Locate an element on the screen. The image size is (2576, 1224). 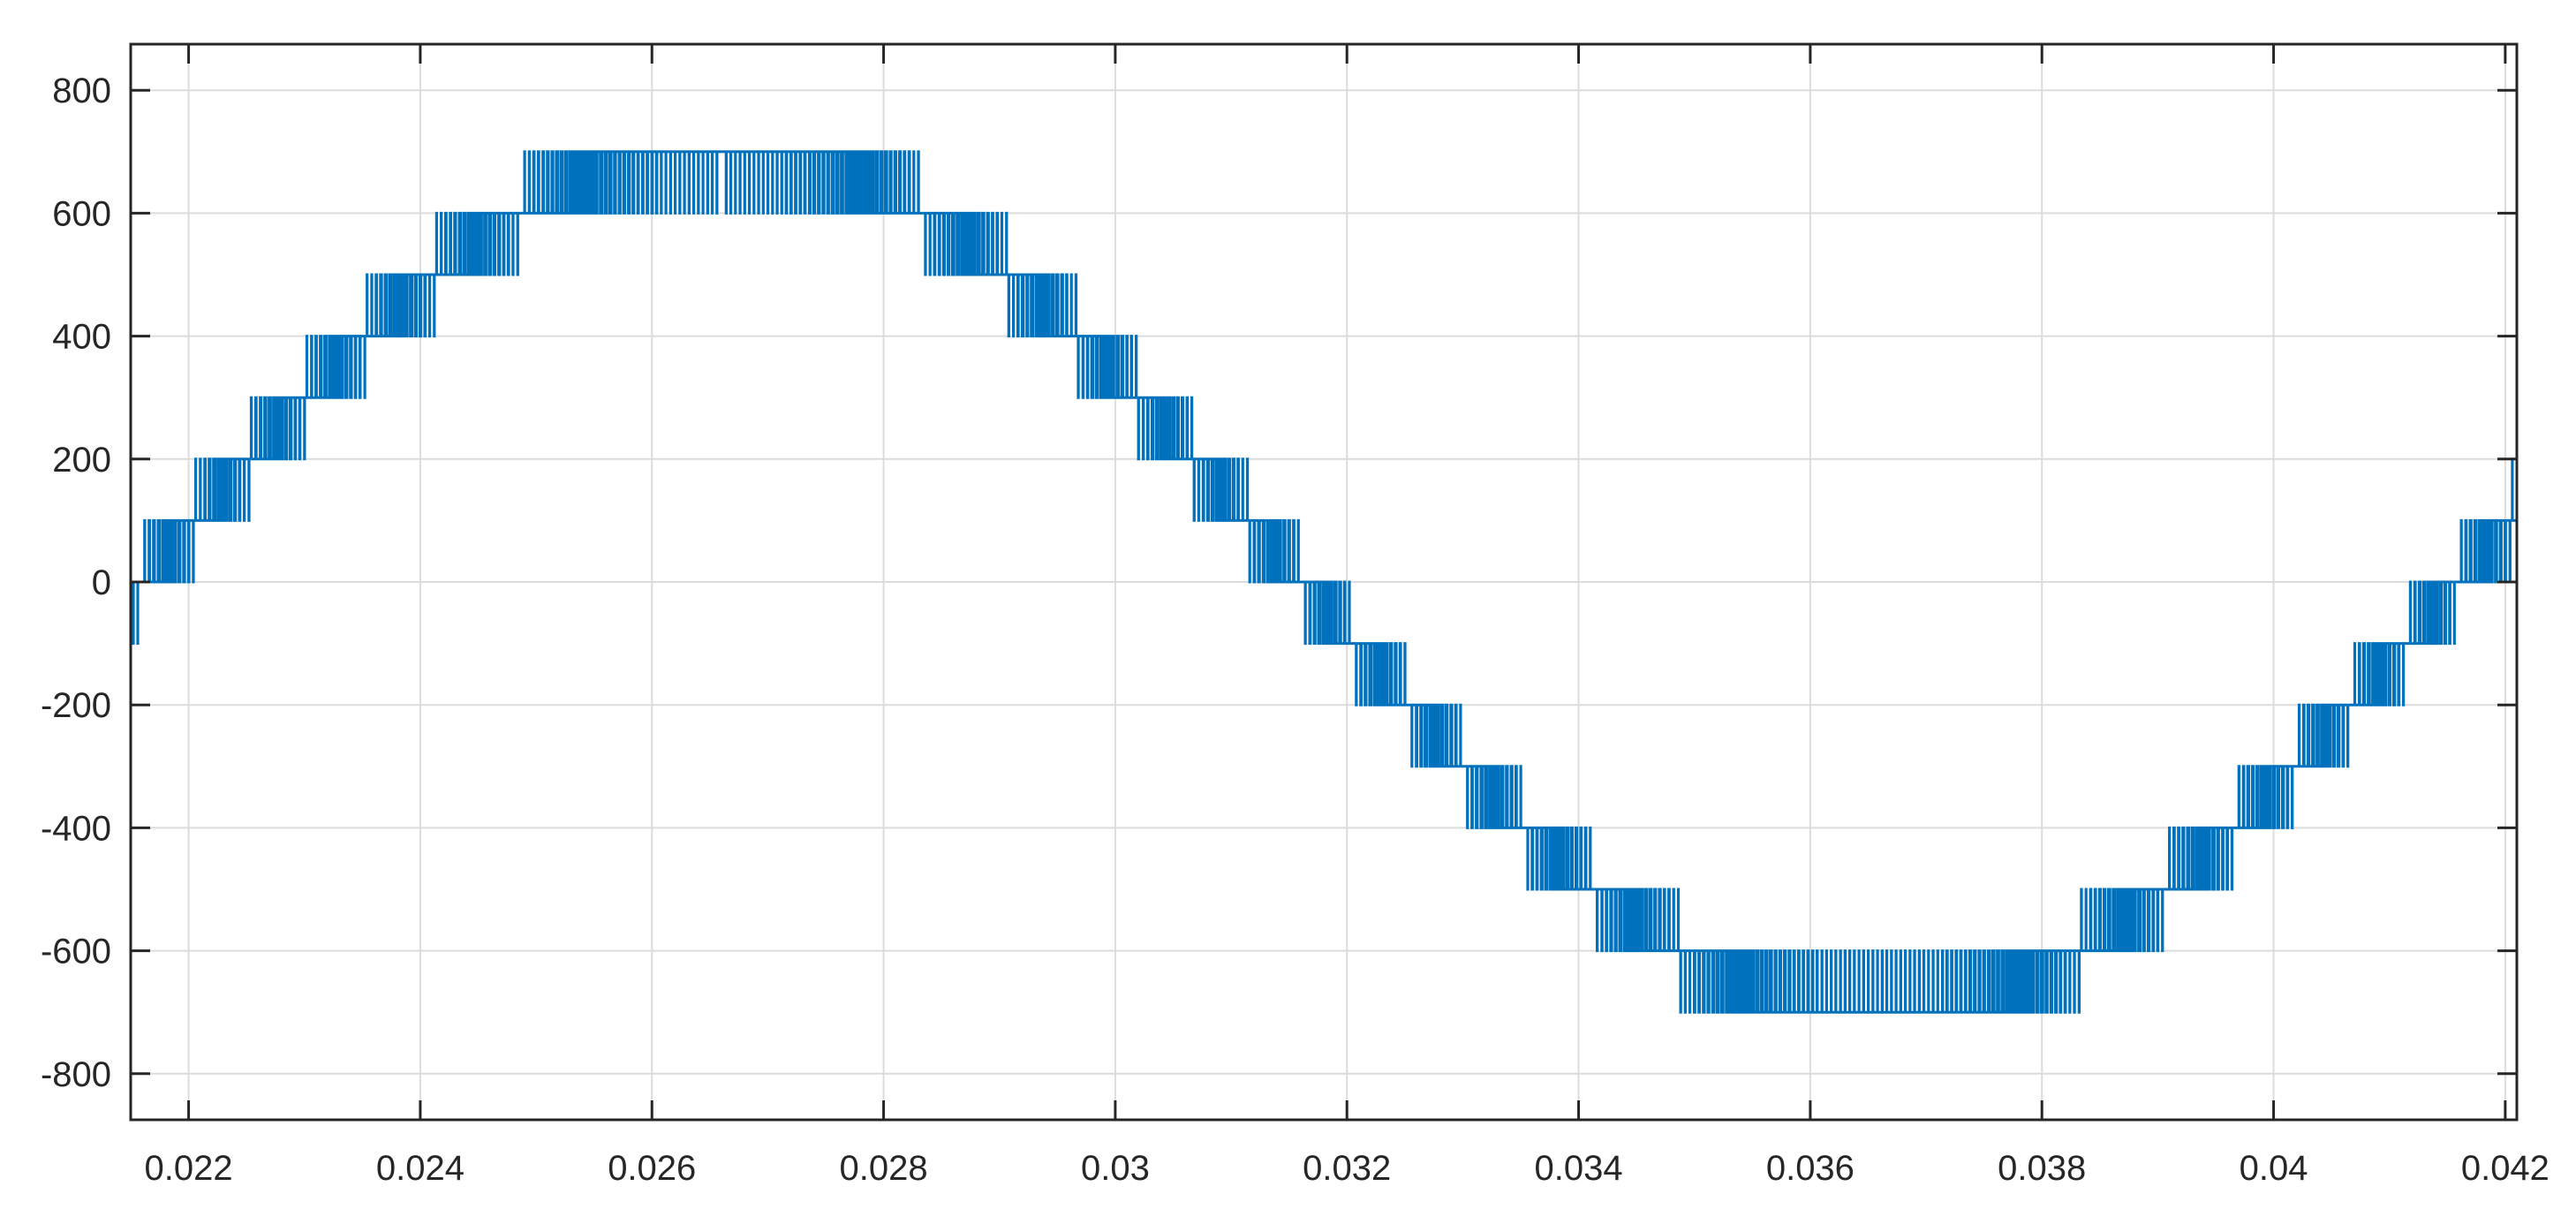
y-tick-label: -600 is located at coordinates (76, 952).